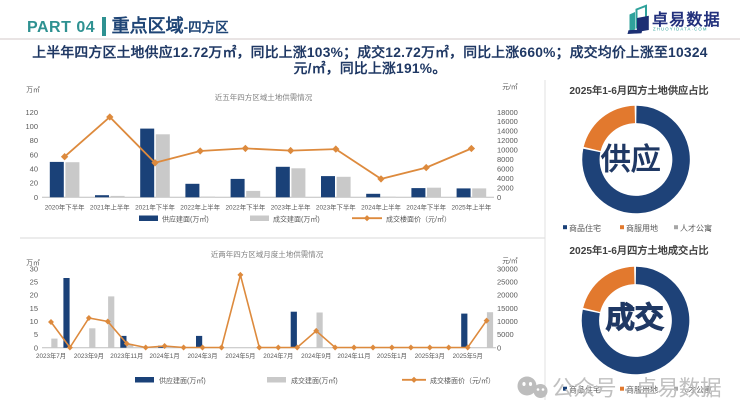  What do you see at coordinates (507, 140) in the screenshot?
I see `svg-text: 12000` at bounding box center [507, 140].